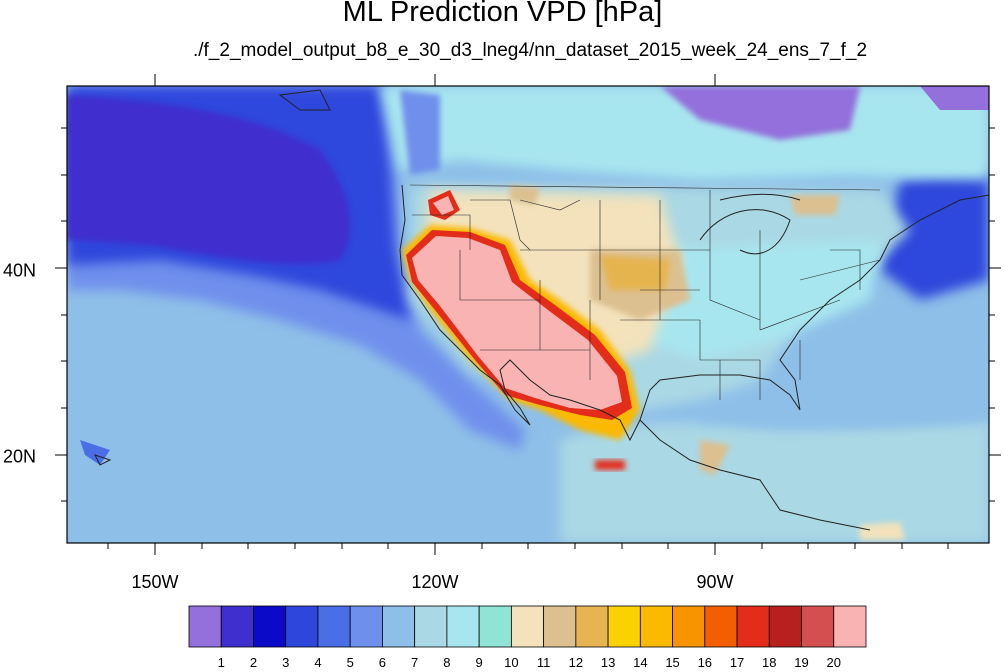  I want to click on x-tick-label-90w: 90W, so click(715, 582).